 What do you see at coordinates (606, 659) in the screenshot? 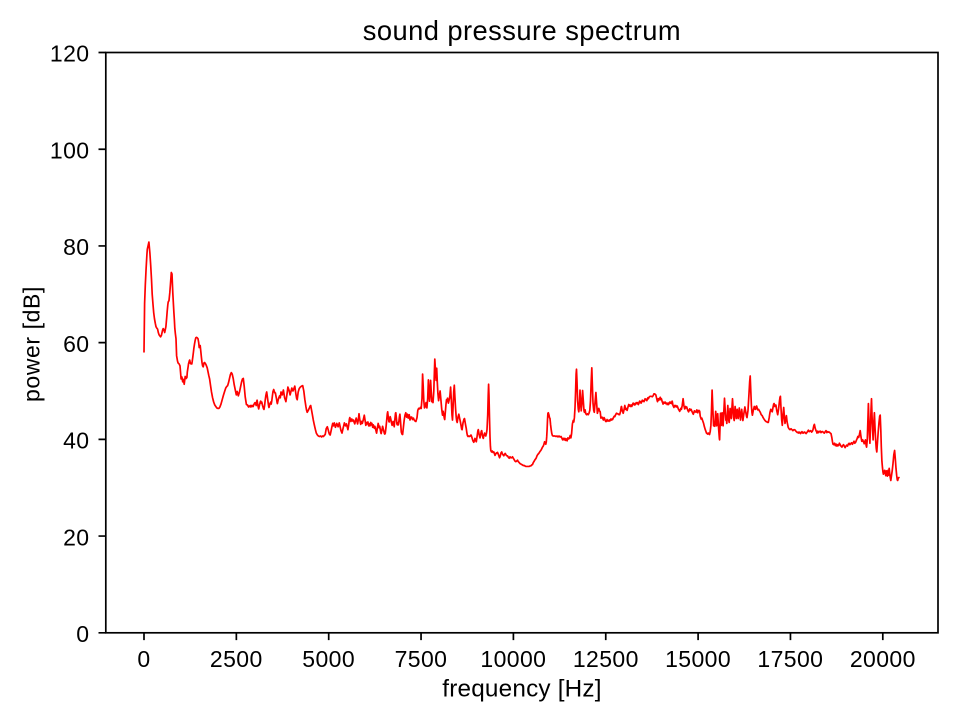
I see `svg-text: 12500` at bounding box center [606, 659].